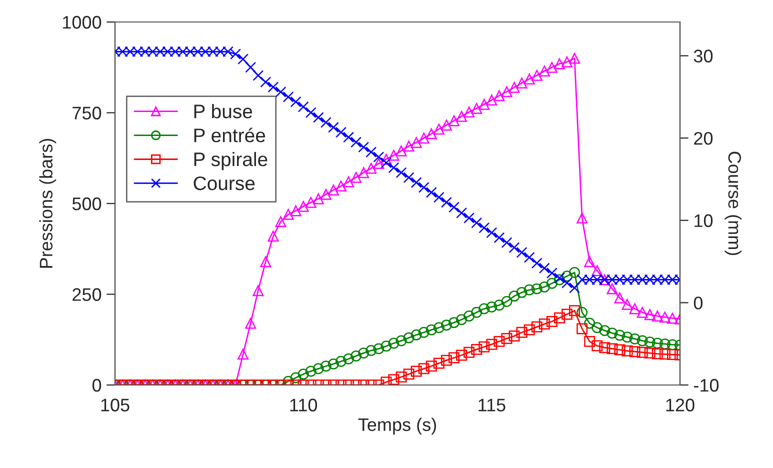  What do you see at coordinates (680, 405) in the screenshot?
I see `x-tick-label: 120` at bounding box center [680, 405].